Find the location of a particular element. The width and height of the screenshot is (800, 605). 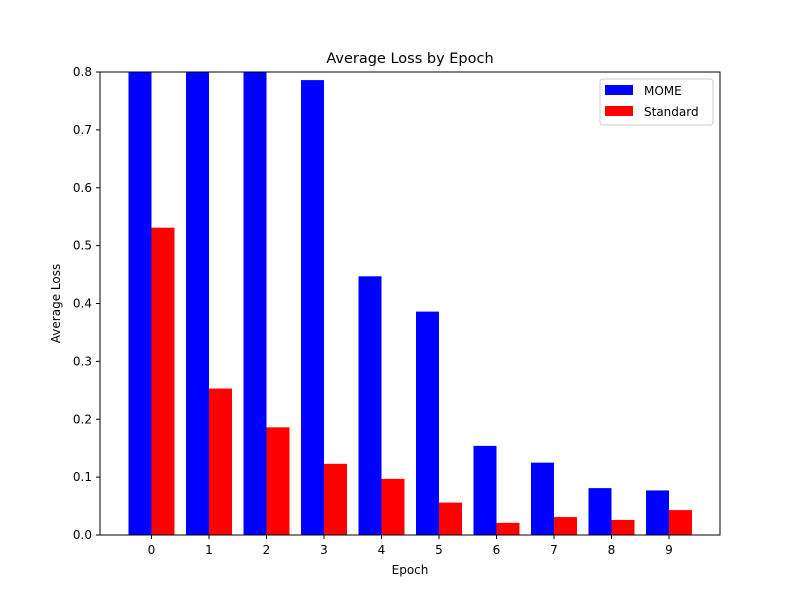

x-tick-label: 1 is located at coordinates (209, 550).